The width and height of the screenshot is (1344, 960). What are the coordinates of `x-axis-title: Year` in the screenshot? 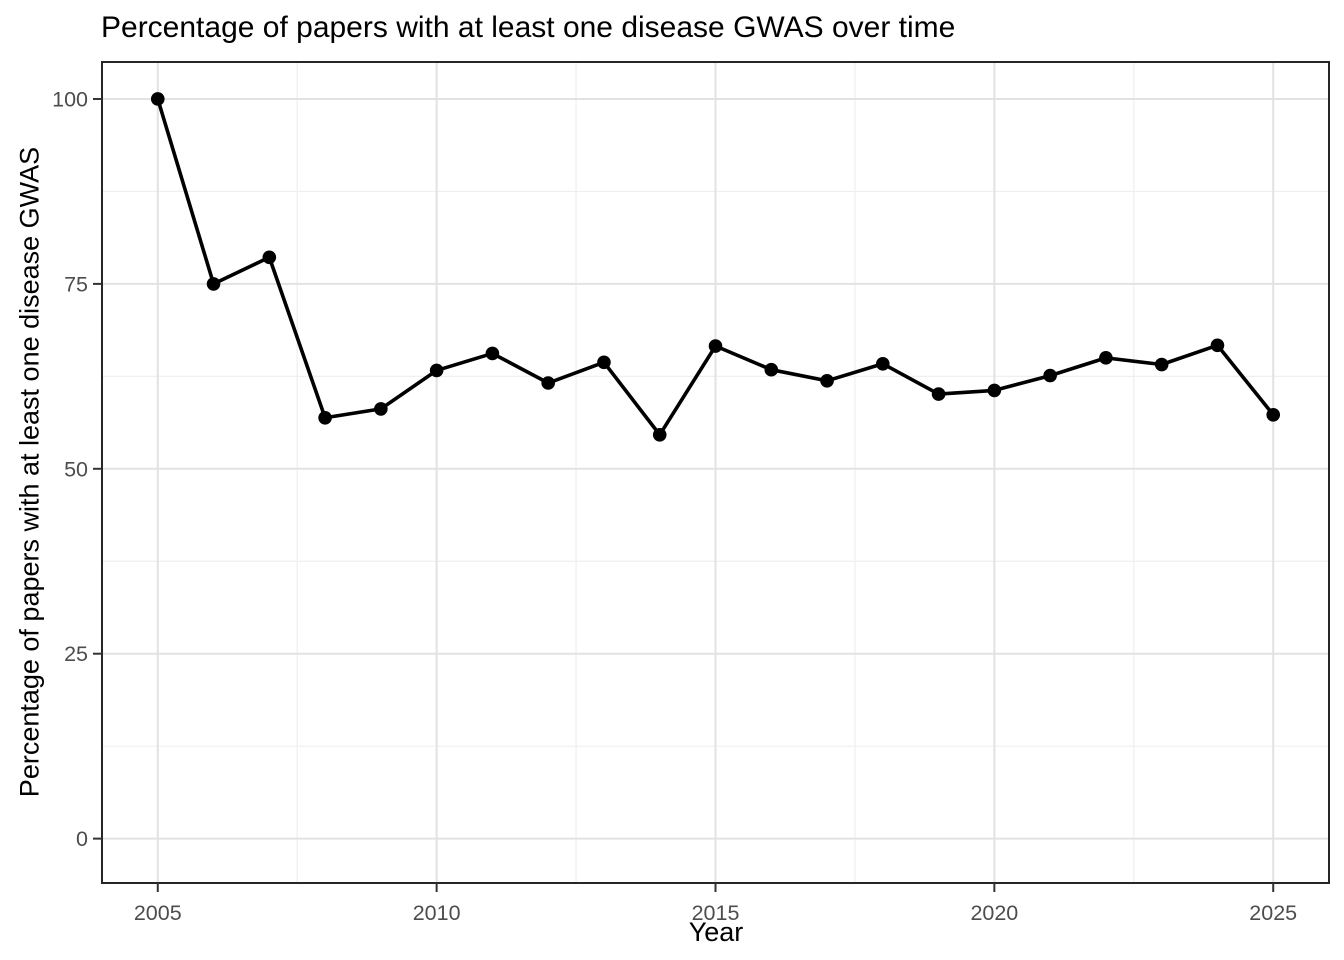 It's located at (716, 932).